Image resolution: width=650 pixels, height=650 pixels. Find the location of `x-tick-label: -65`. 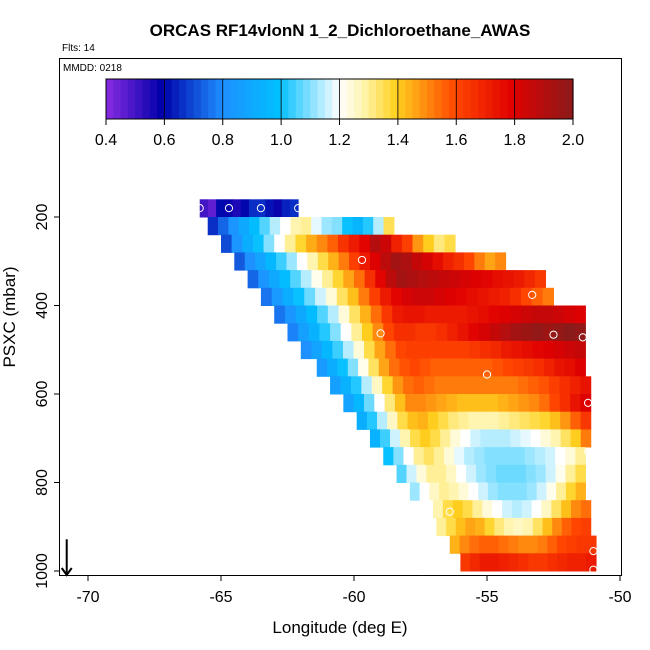

x-tick-label: -65 is located at coordinates (220, 597).